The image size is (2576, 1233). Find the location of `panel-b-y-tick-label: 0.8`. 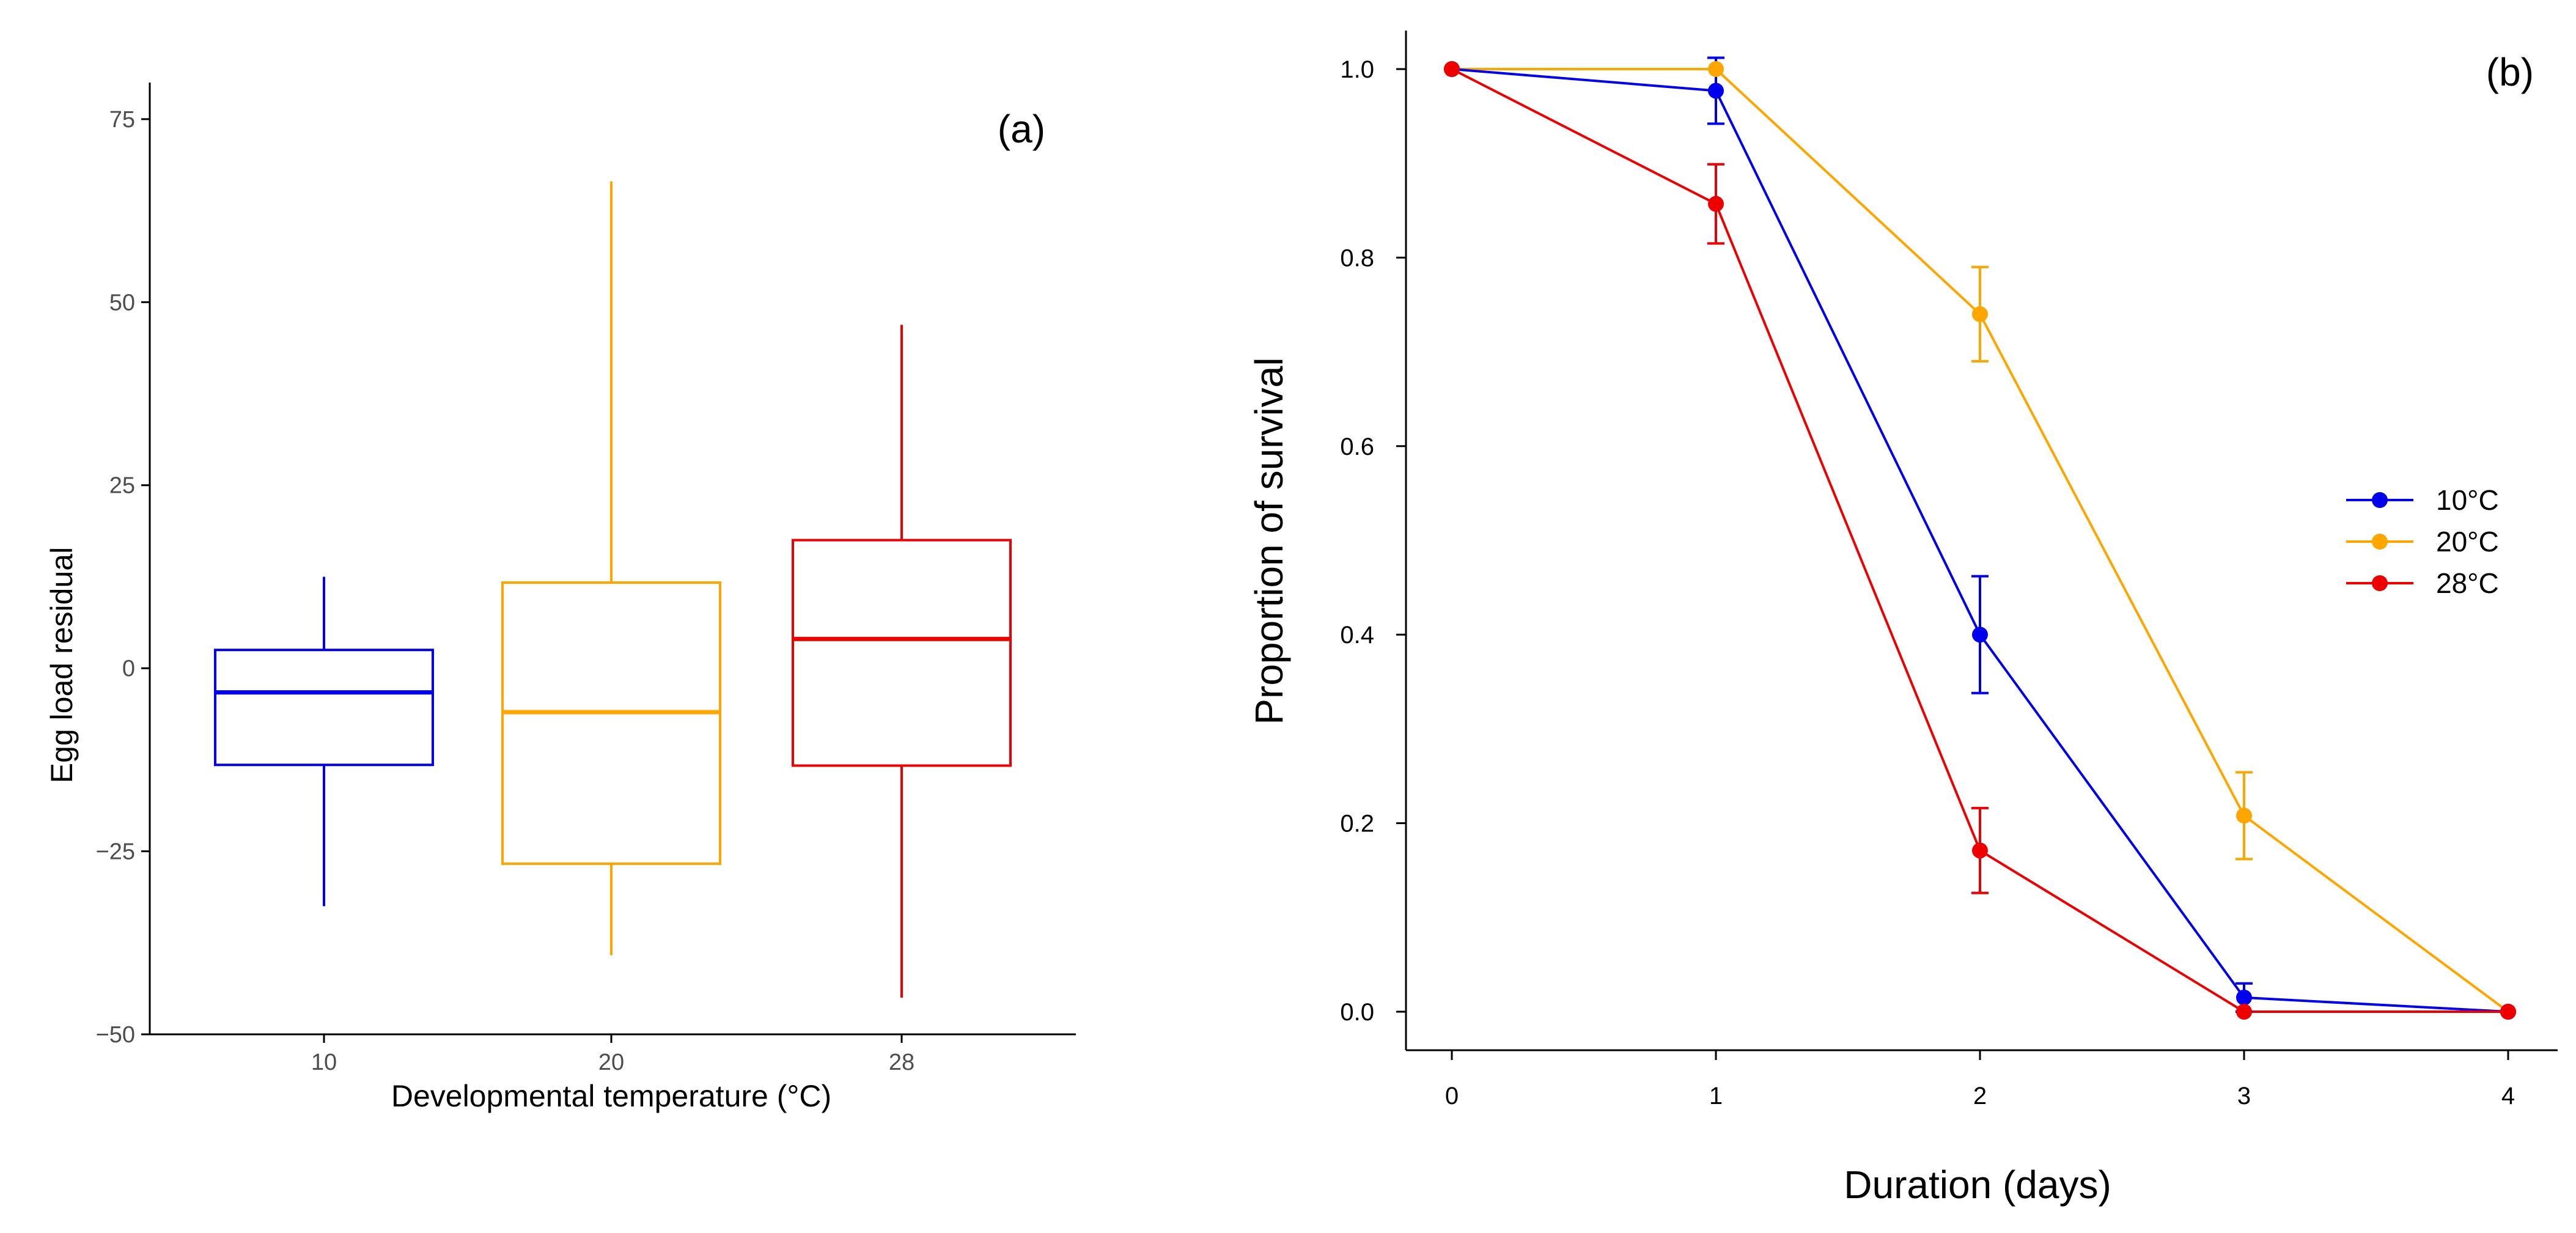

panel-b-y-tick-label: 0.8 is located at coordinates (1357, 258).